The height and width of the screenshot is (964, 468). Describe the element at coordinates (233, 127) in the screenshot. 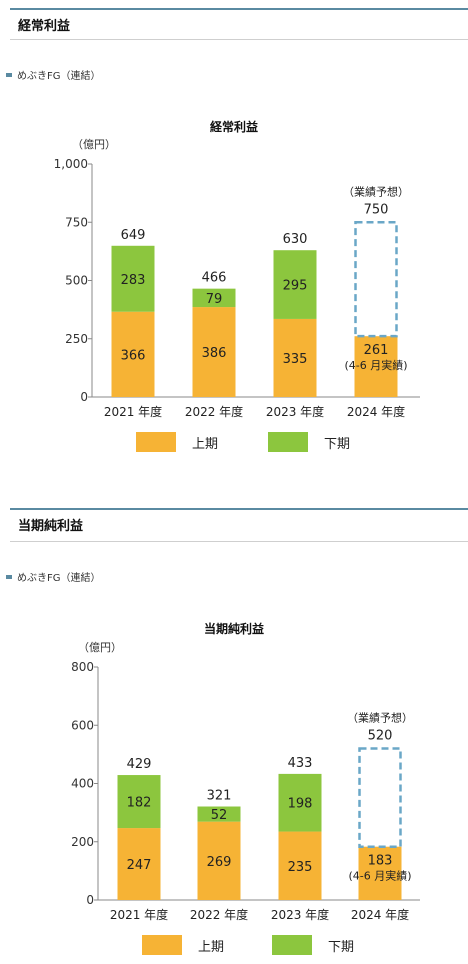

I see `chart-title: 経常利益` at that location.